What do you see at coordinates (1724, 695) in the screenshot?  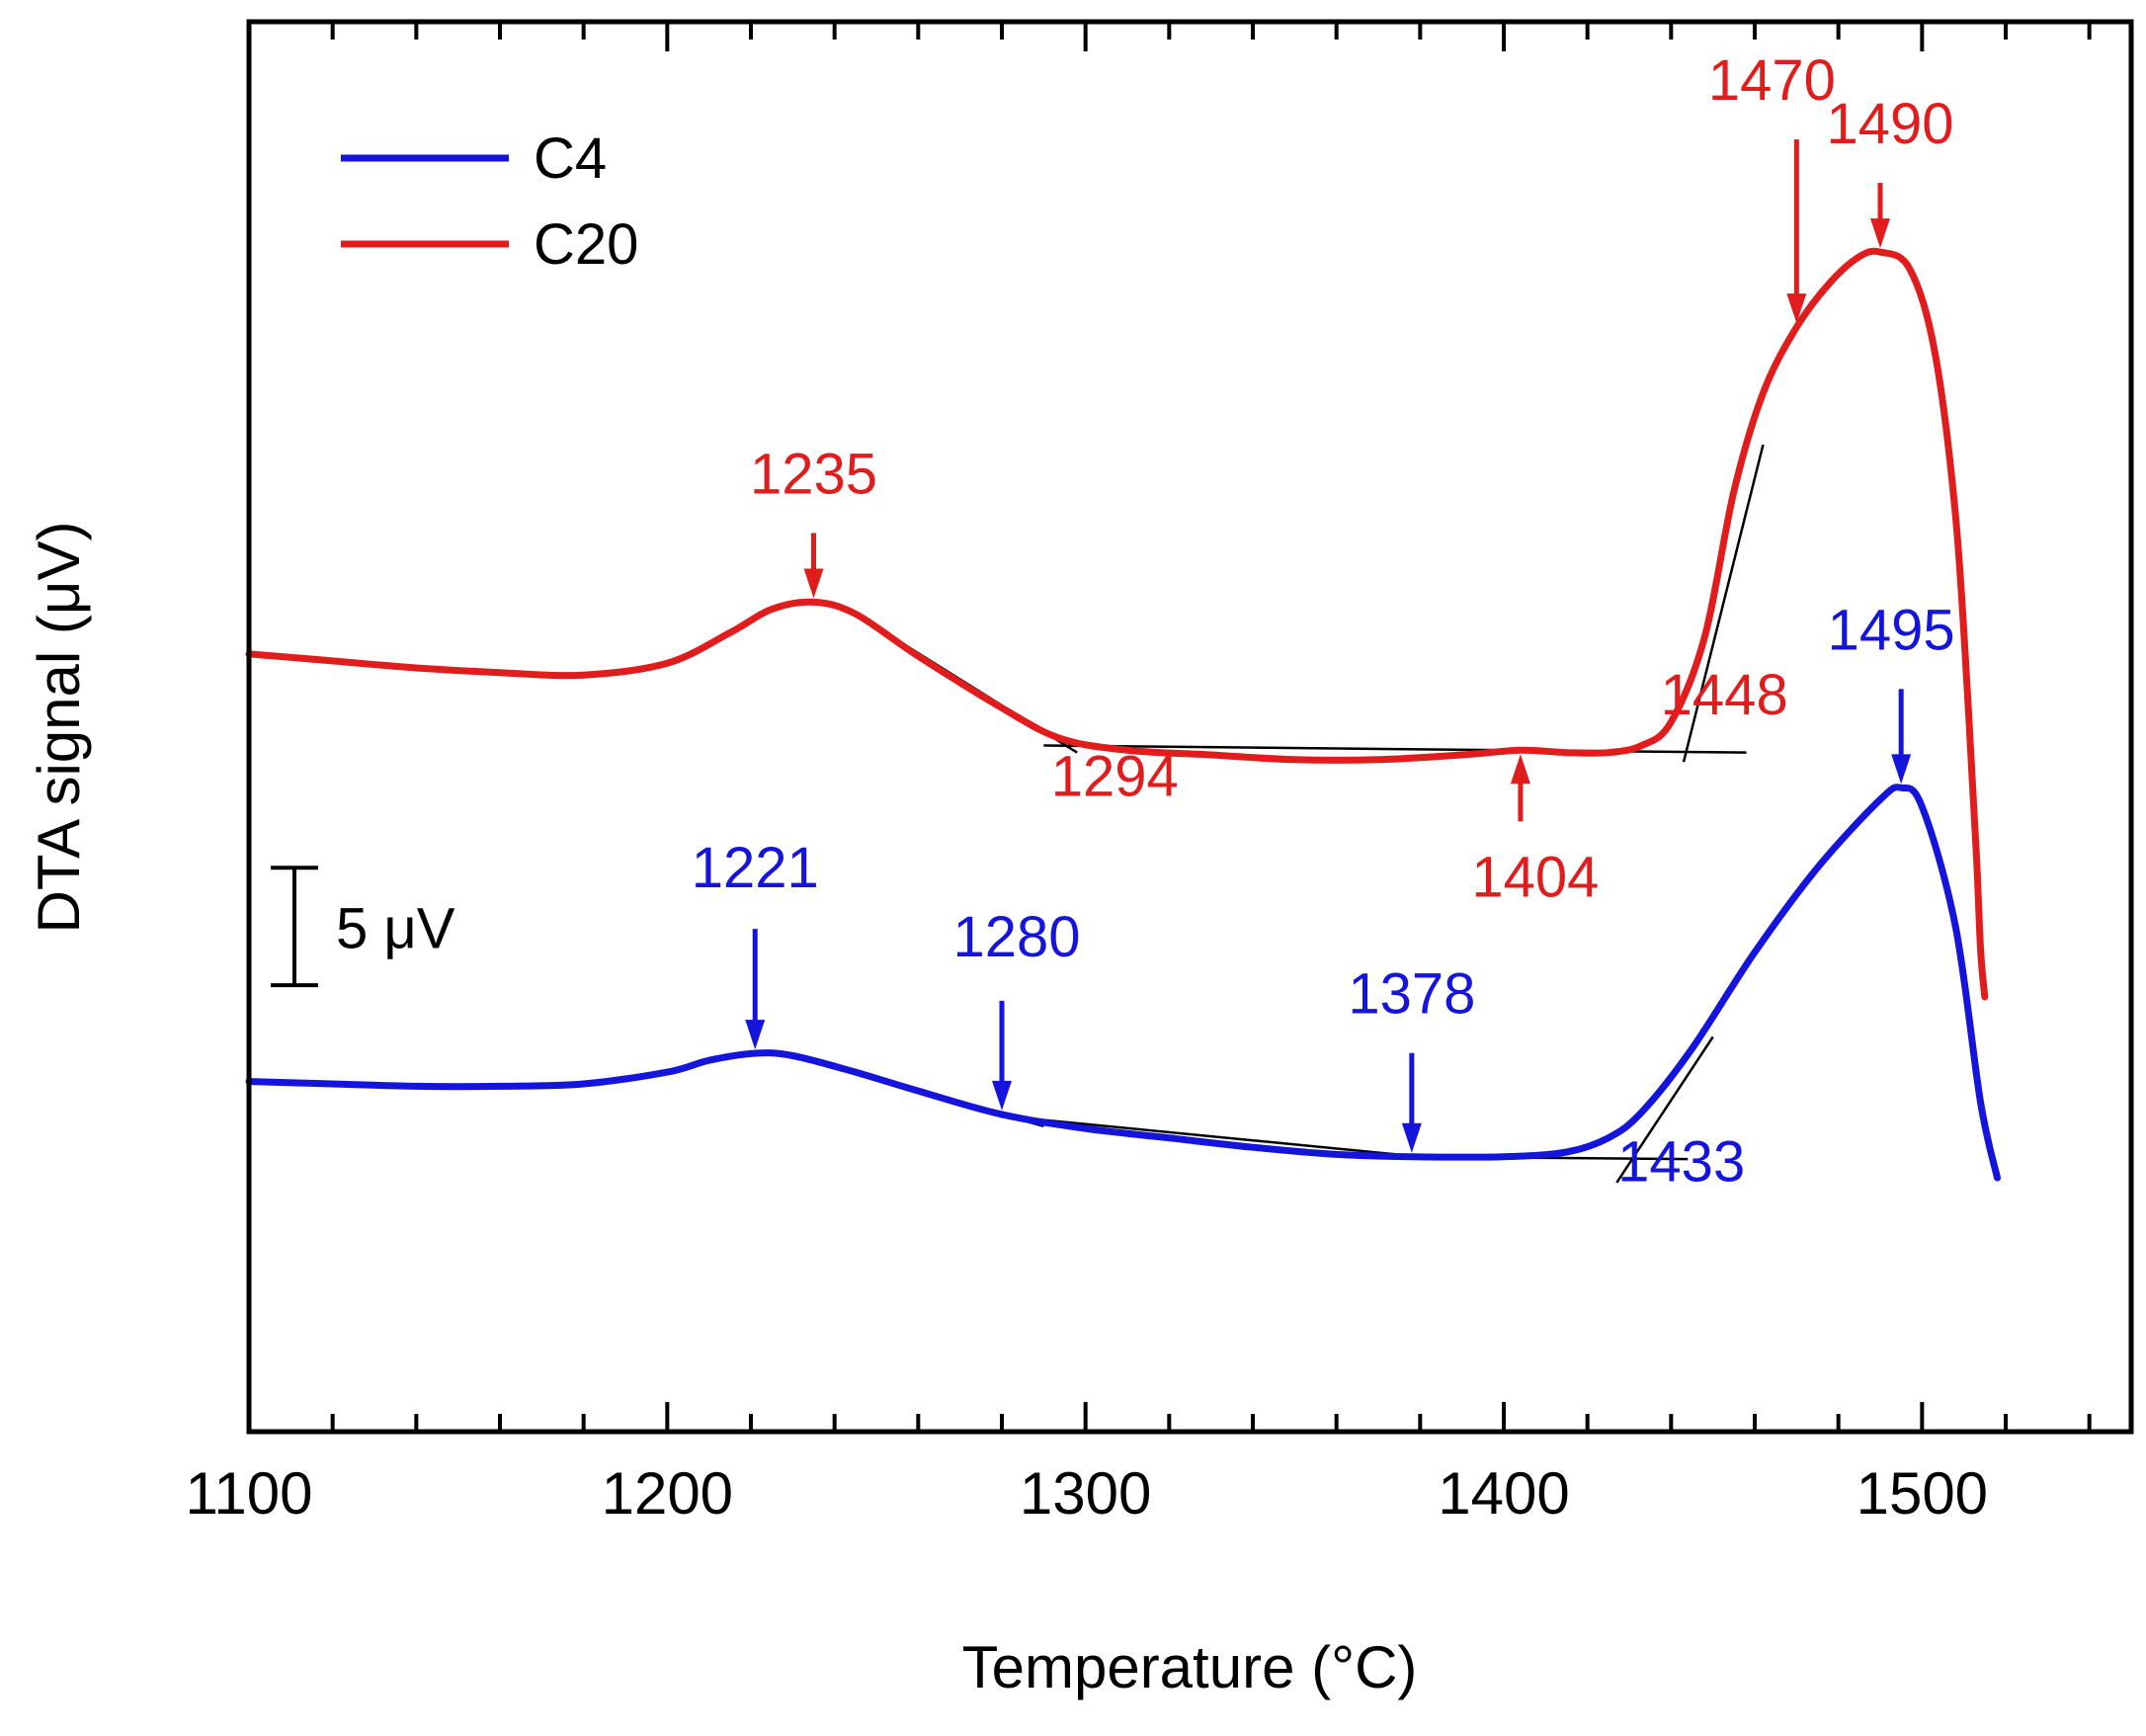 I see `annotation-label: 1448` at bounding box center [1724, 695].